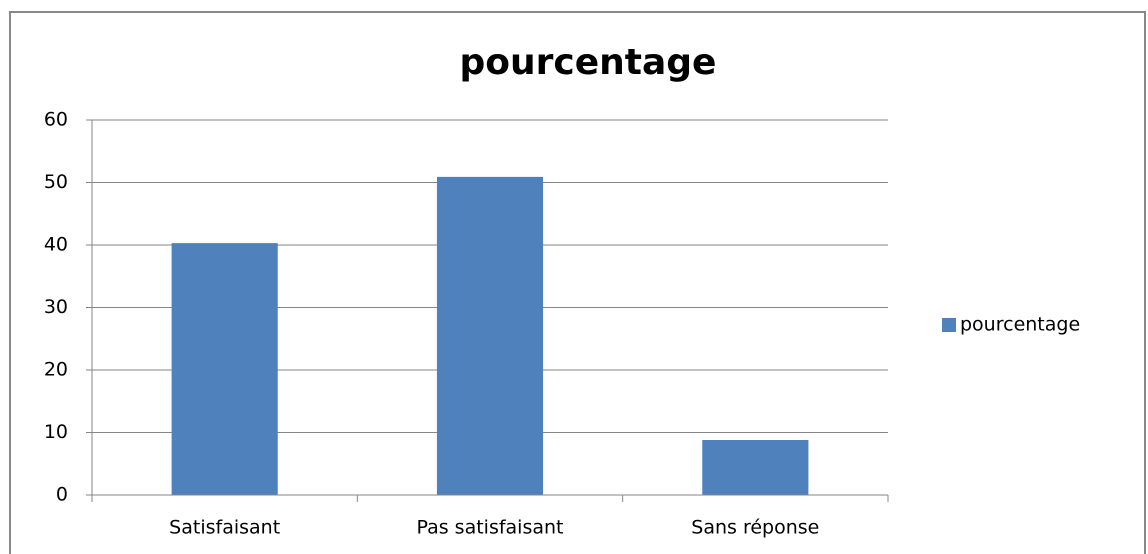 The width and height of the screenshot is (1148, 554). What do you see at coordinates (56, 370) in the screenshot?
I see `y-tick-label: 20` at bounding box center [56, 370].